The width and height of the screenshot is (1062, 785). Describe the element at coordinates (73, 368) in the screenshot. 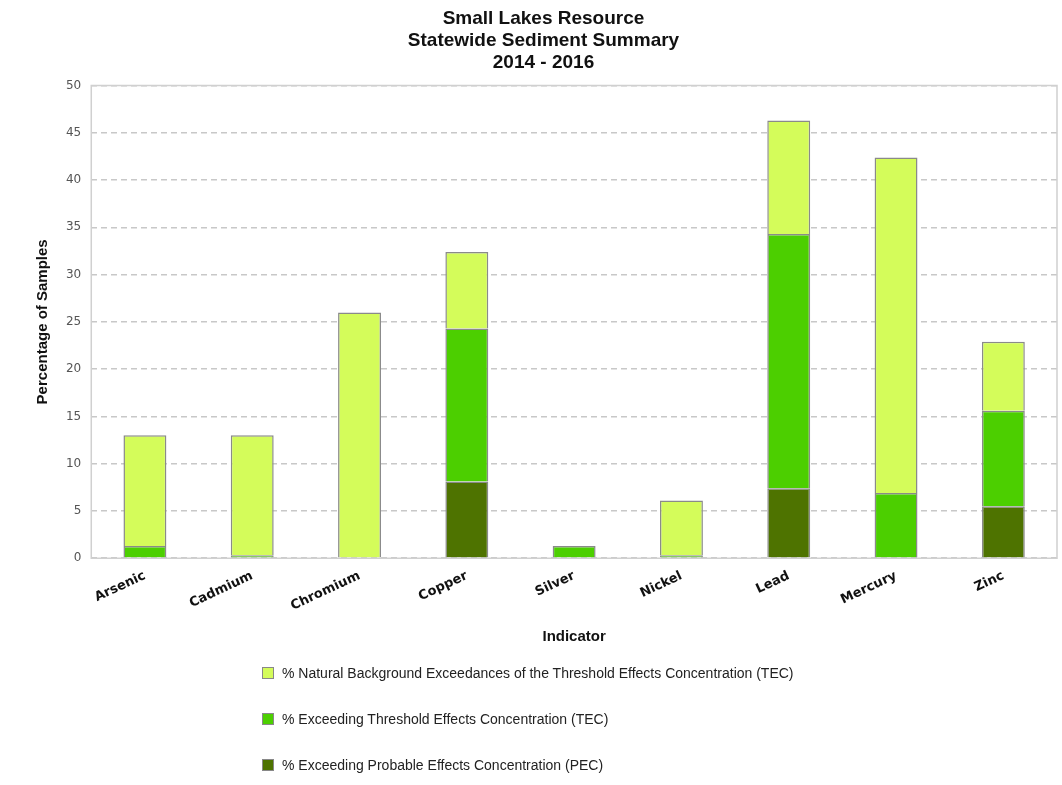

I see `y-tick-label: 20` at that location.